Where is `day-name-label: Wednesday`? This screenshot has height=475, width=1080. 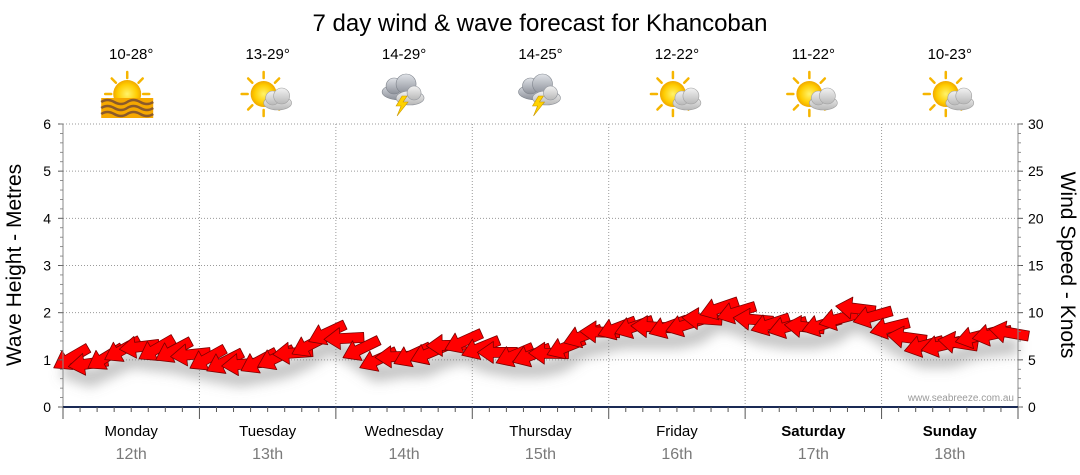 day-name-label: Wednesday is located at coordinates (404, 431).